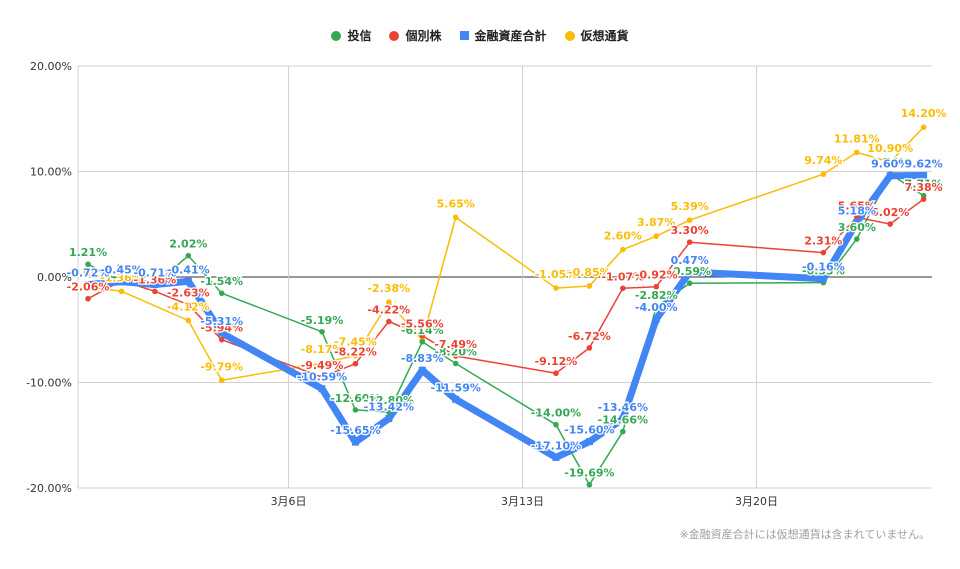  What do you see at coordinates (656, 275) in the screenshot?
I see `data-label-kobetsu: -0.92%` at bounding box center [656, 275].